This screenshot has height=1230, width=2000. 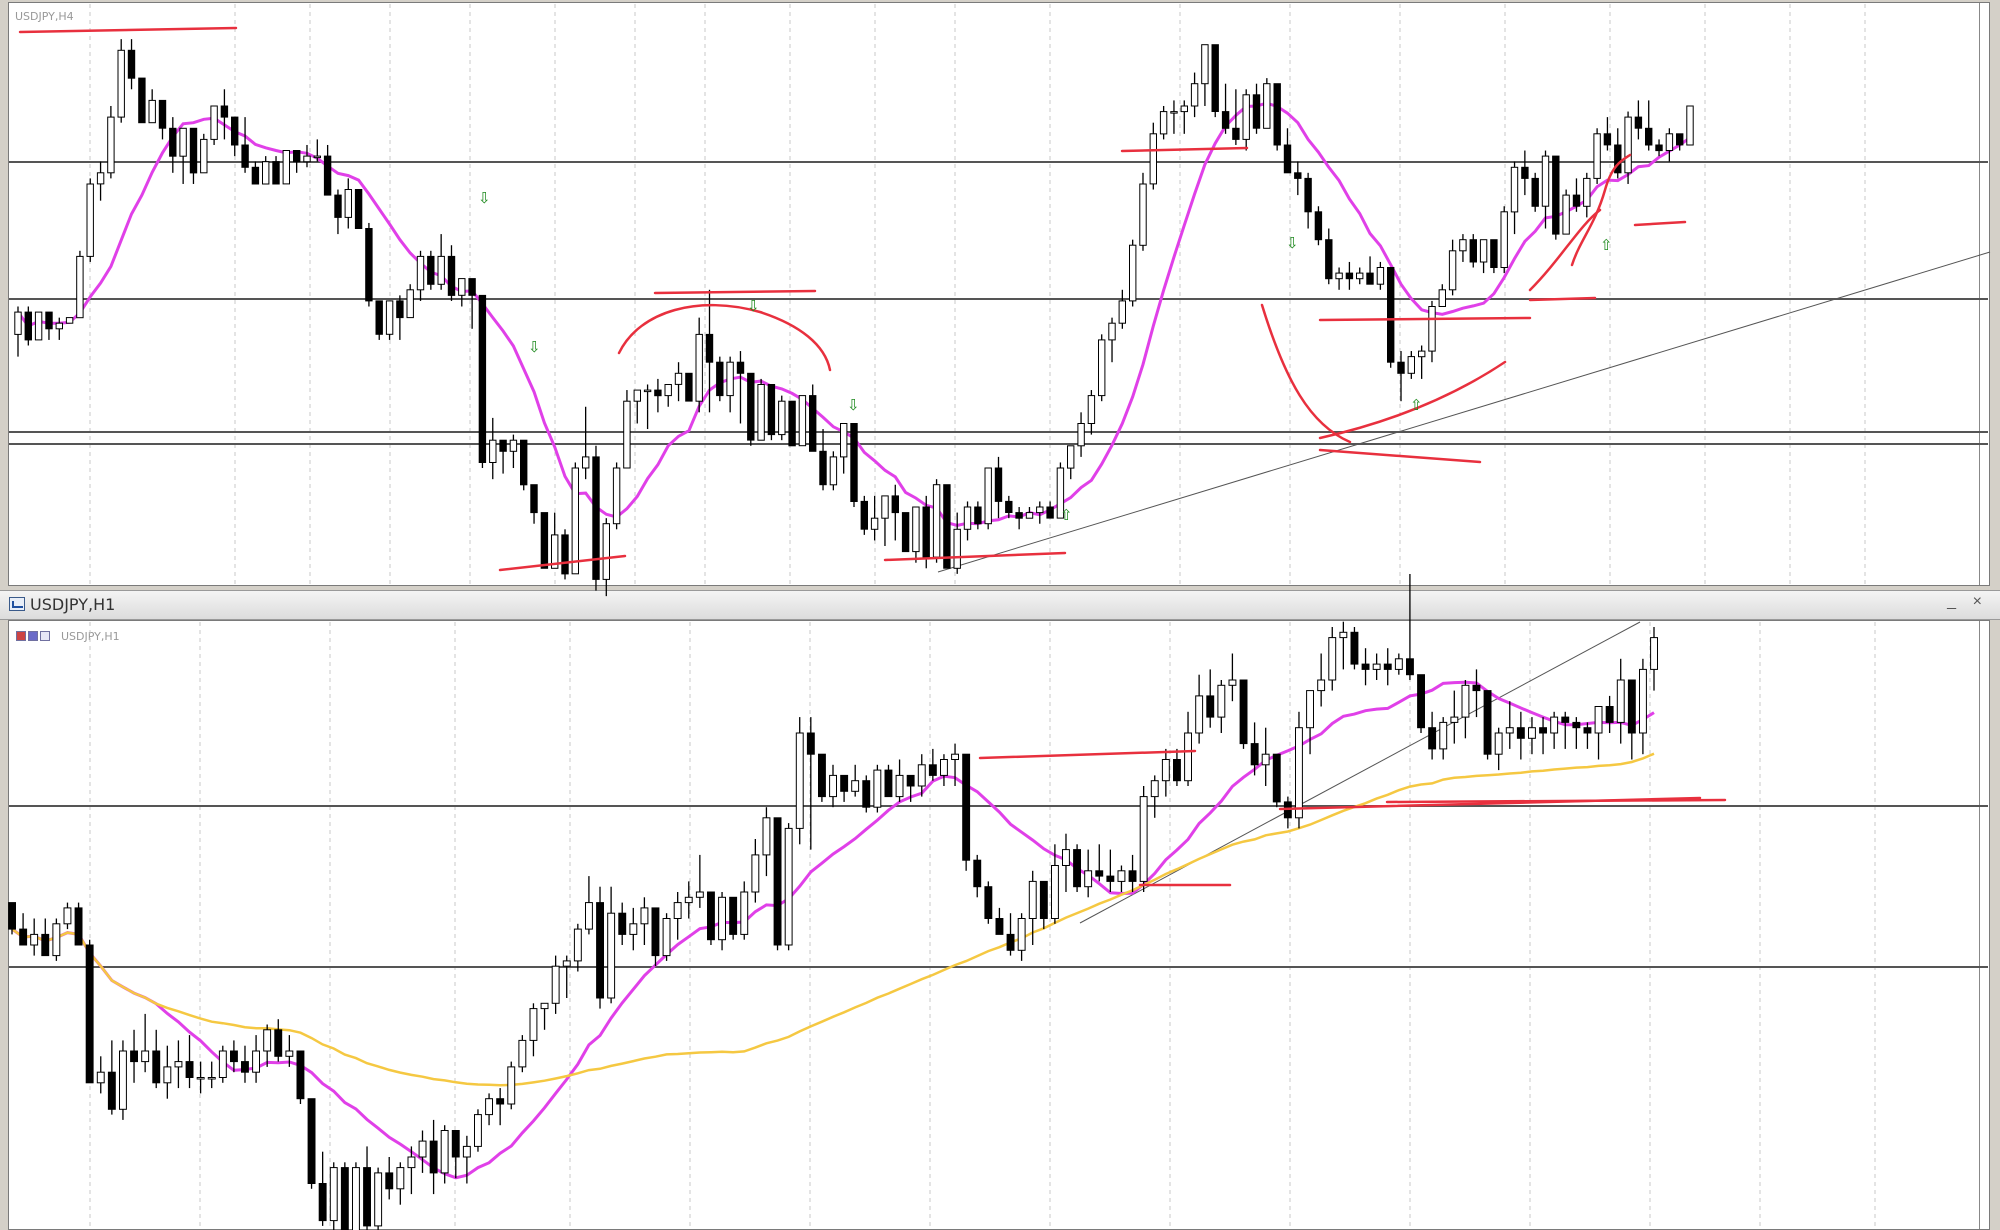 I want to click on indicator-icon-list, so click(x=45, y=636).